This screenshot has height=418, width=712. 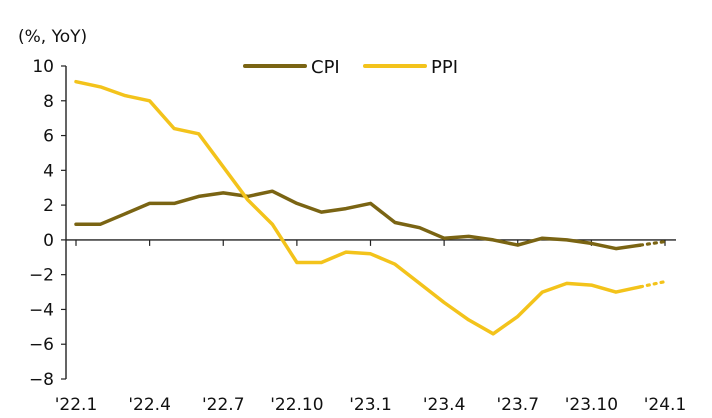 I want to click on y-tick-label: 2, so click(x=48, y=206).